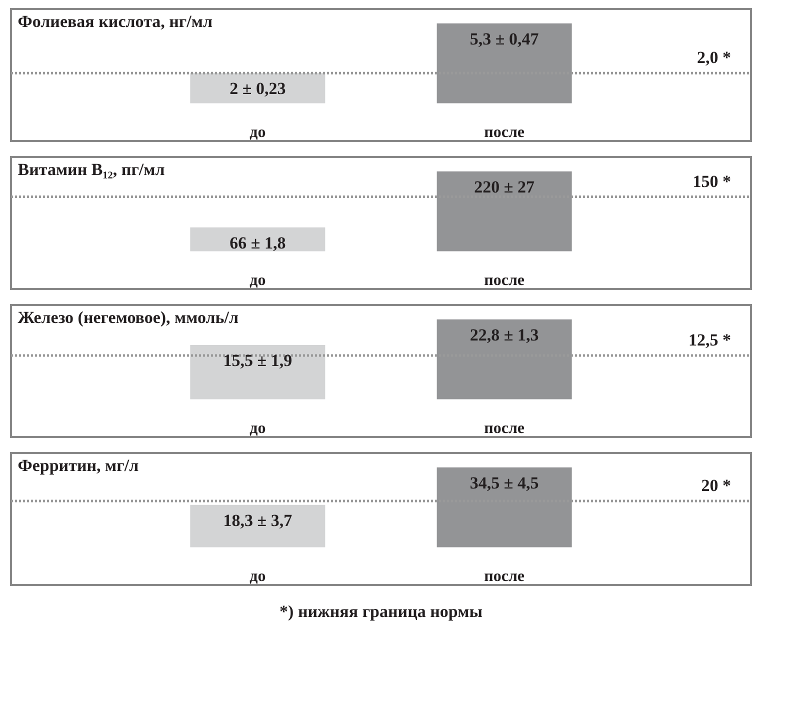 The image size is (786, 719). I want to click on chart-title: Фолиевая кислота, нг/мл, so click(115, 21).